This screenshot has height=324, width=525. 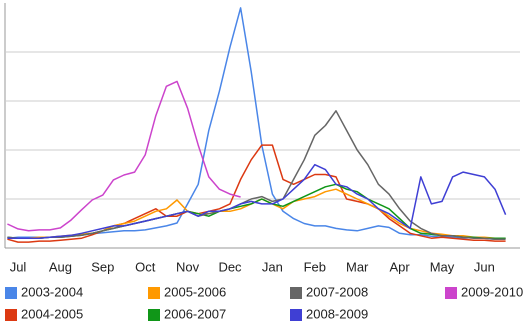 I want to click on x-tick-label: Oct, so click(x=145, y=266).